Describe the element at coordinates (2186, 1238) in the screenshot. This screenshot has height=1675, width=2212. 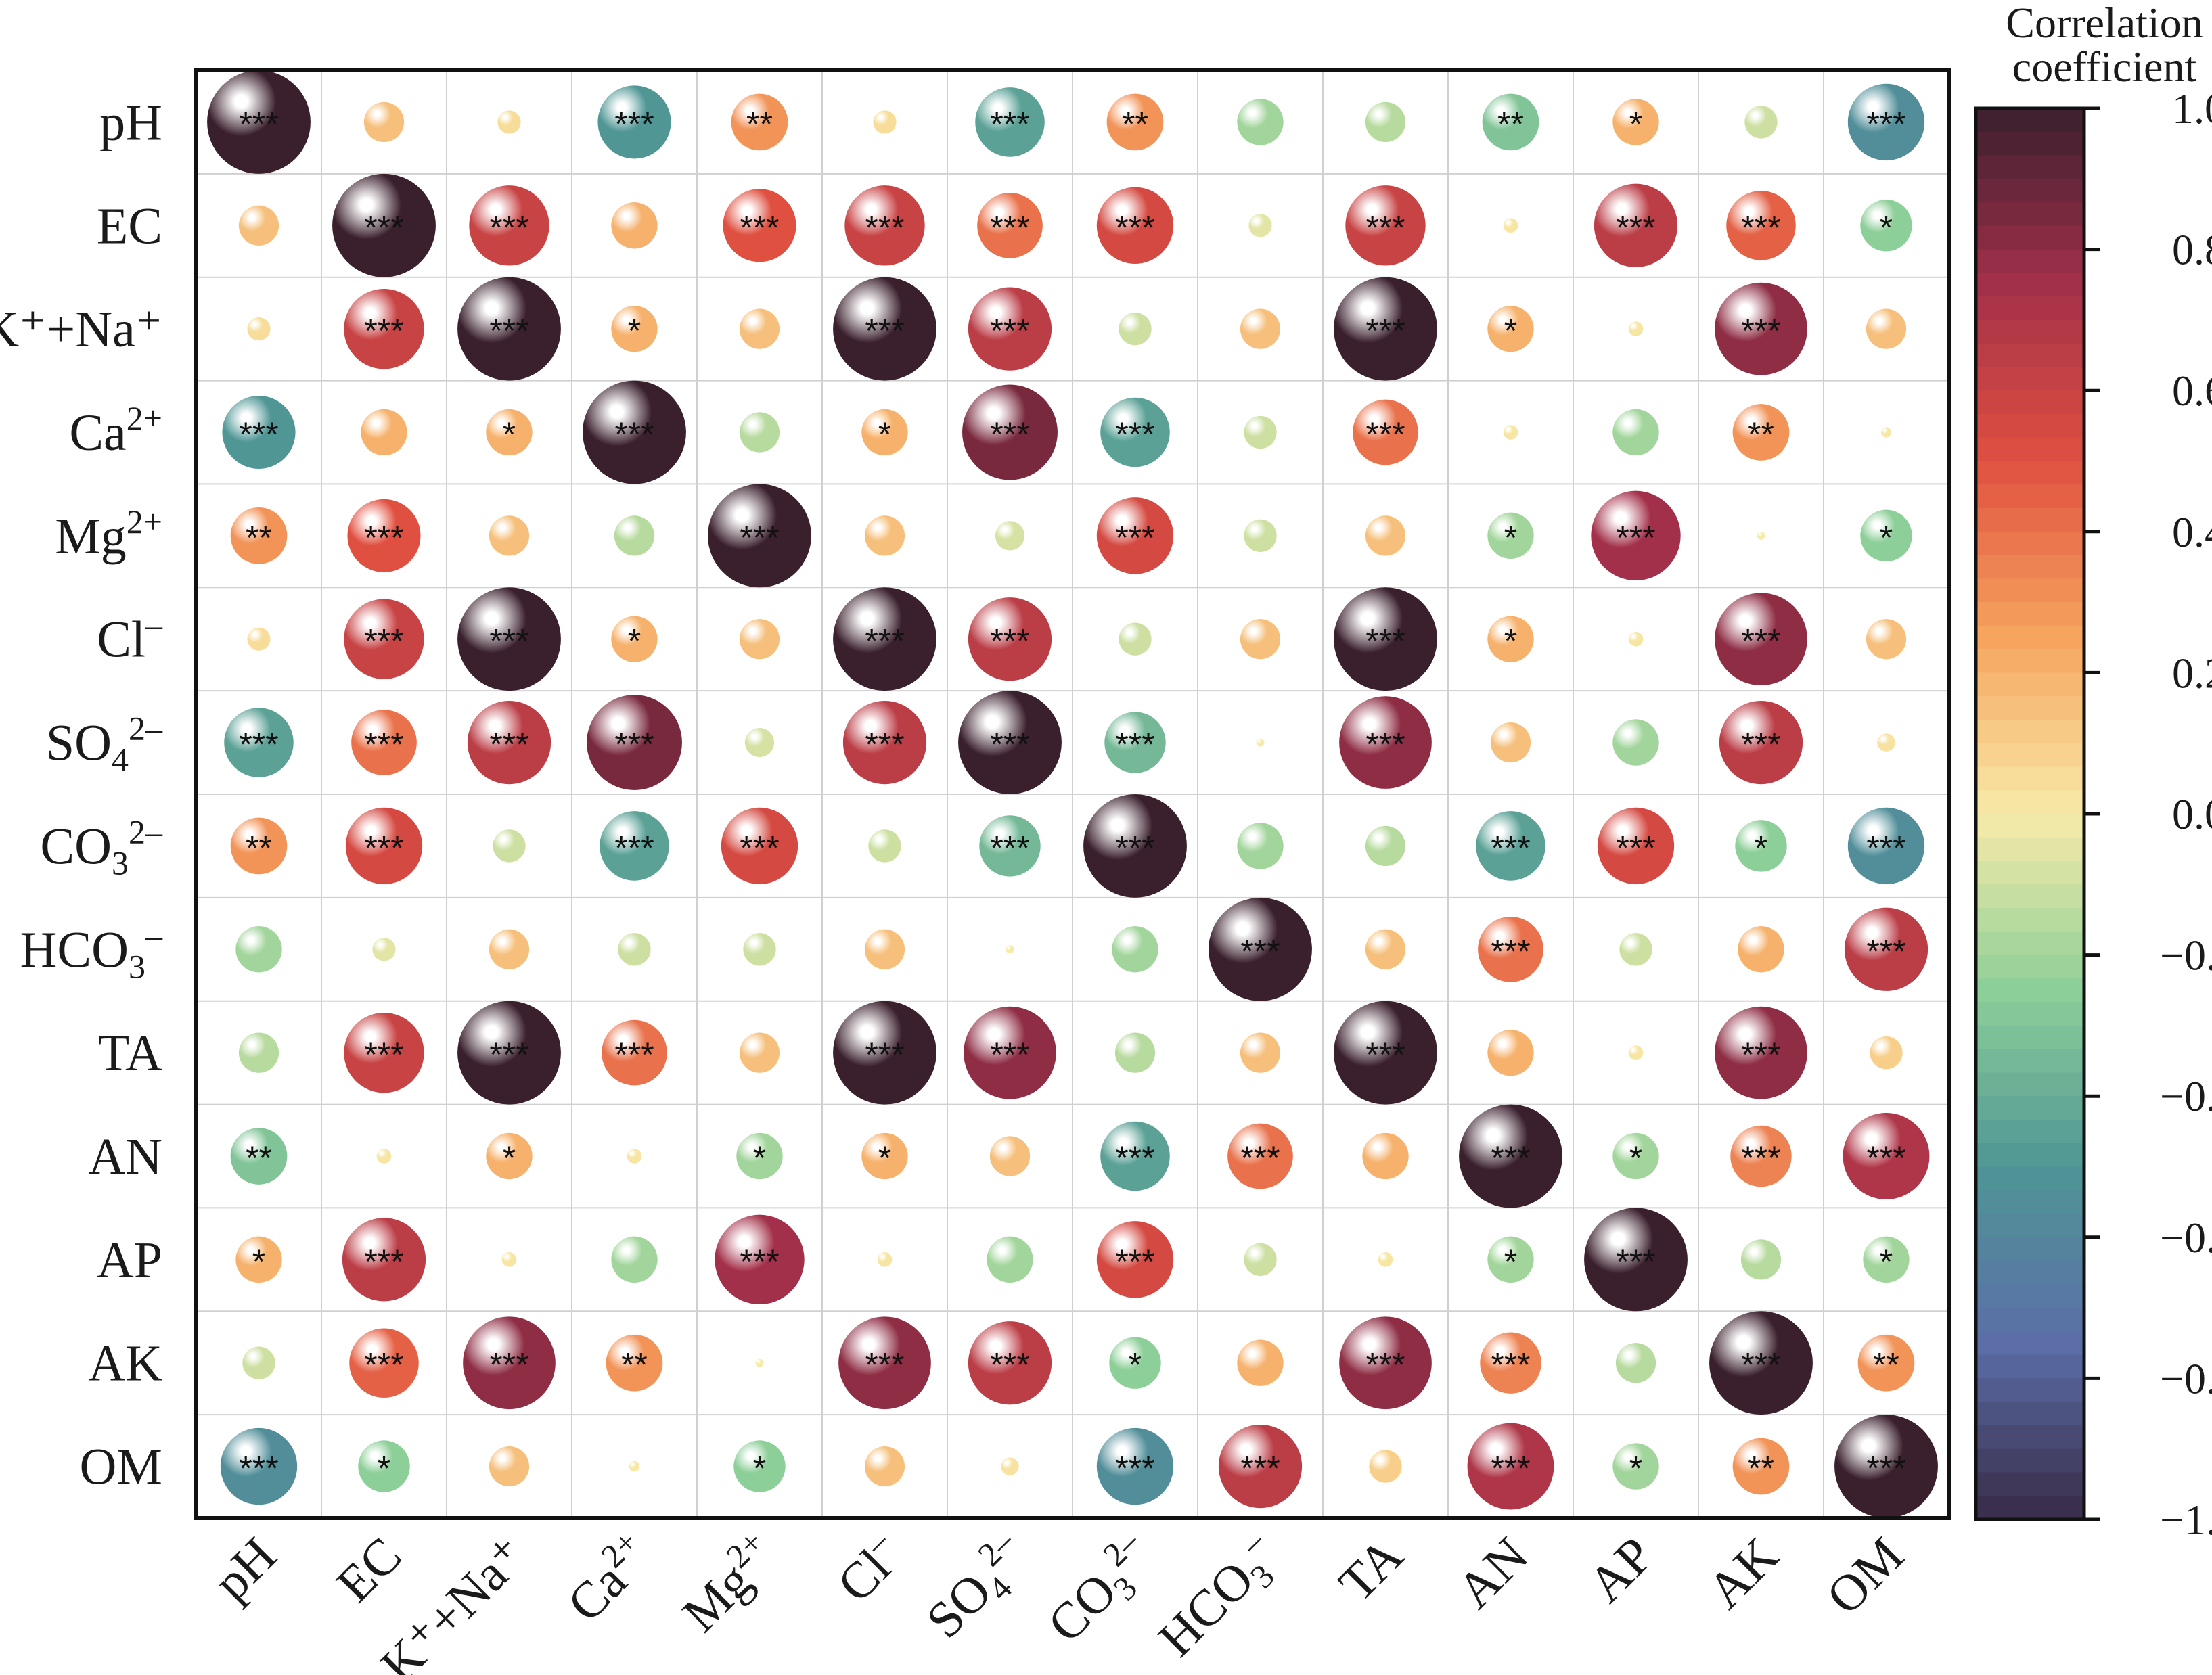
I see `colorbar-tick-label: −0.6` at that location.